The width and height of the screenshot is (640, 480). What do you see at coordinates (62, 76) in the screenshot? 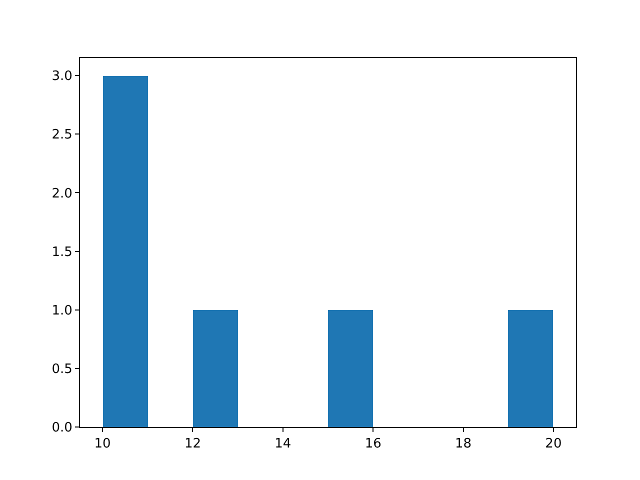
I see `y-tick-label: 3.0` at bounding box center [62, 76].